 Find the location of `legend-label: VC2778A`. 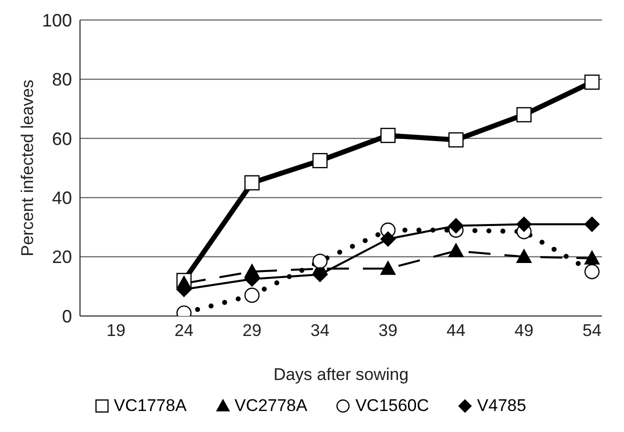

legend-label: VC2778A is located at coordinates (271, 406).